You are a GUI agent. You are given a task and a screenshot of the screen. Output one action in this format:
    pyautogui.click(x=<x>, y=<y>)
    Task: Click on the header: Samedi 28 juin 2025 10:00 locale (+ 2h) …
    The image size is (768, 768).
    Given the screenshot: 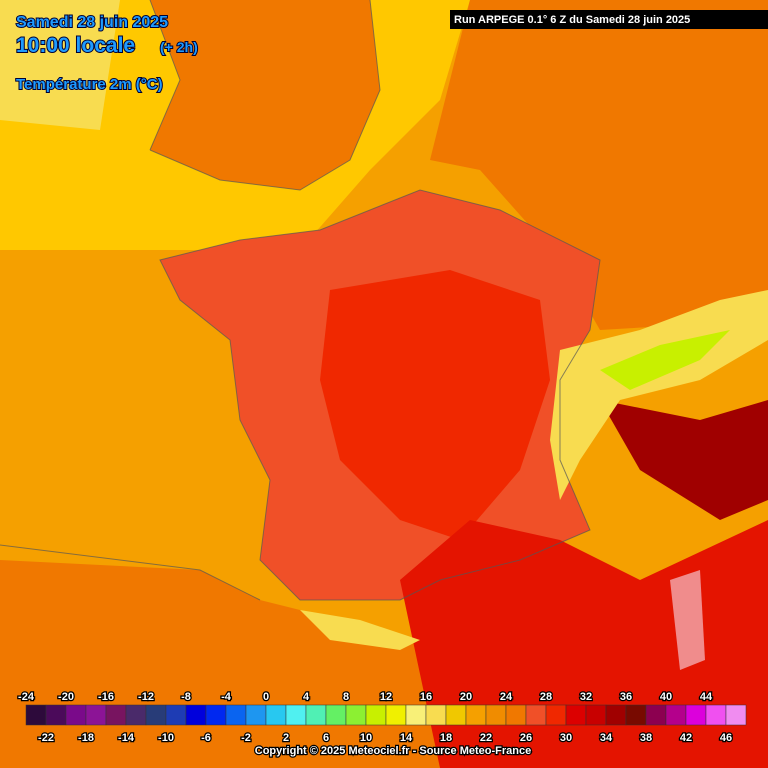 What is the action you would take?
    pyautogui.click(x=107, y=53)
    